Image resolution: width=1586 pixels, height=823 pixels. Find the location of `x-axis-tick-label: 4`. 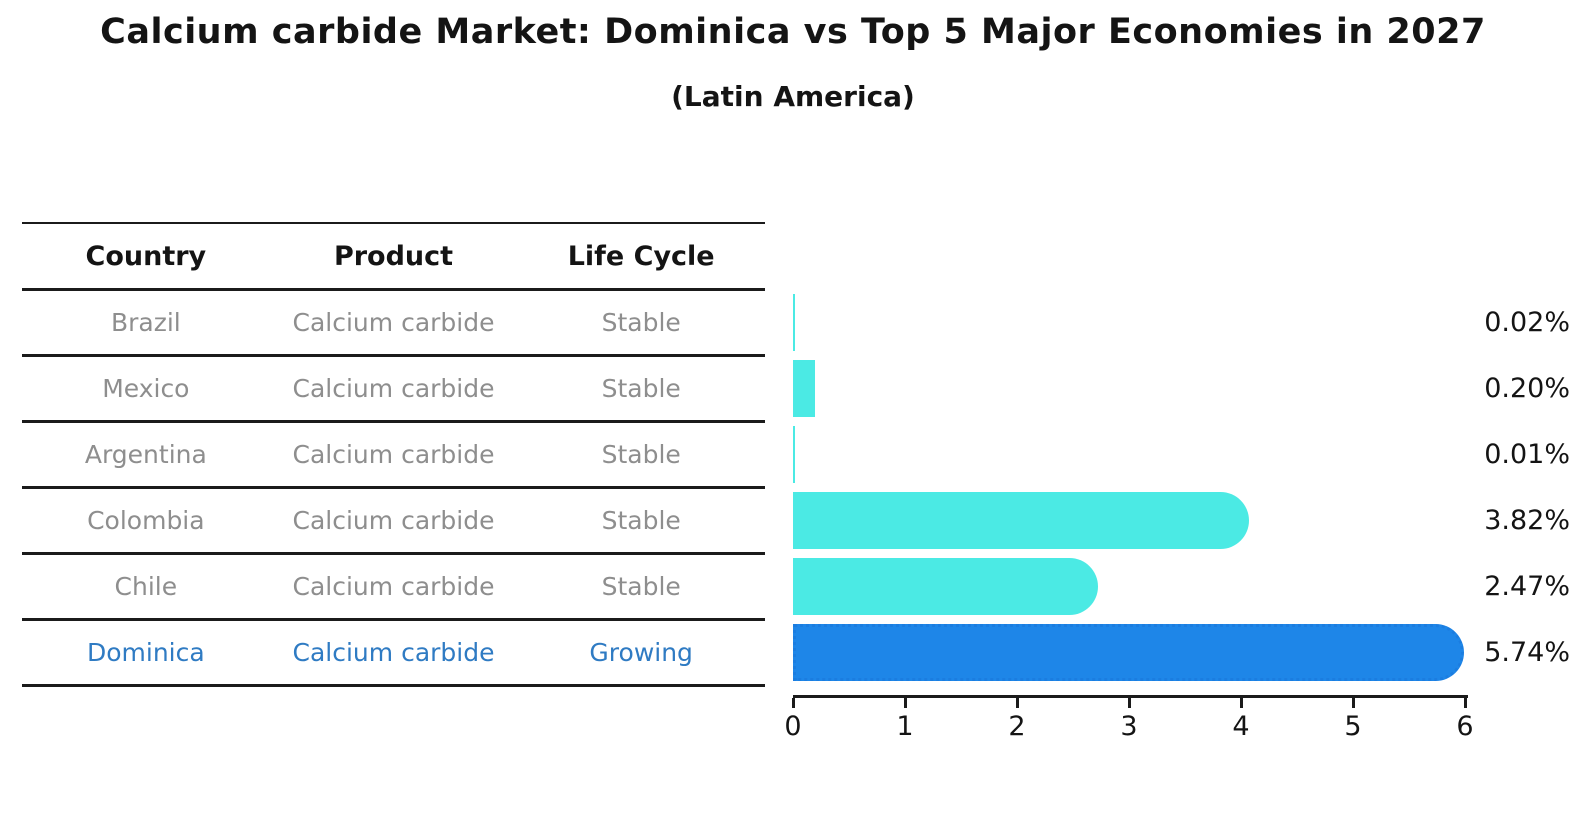

x-axis-tick-label: 4 is located at coordinates (1241, 726).